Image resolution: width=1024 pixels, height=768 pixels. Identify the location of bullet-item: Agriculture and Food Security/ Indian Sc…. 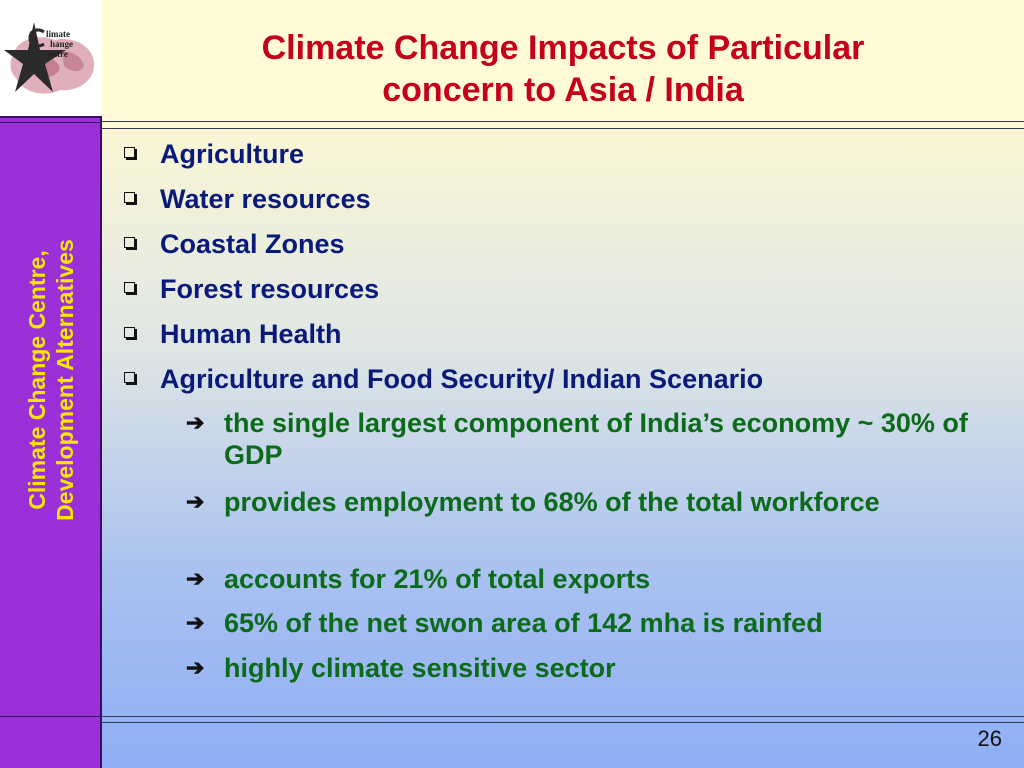
(443, 379).